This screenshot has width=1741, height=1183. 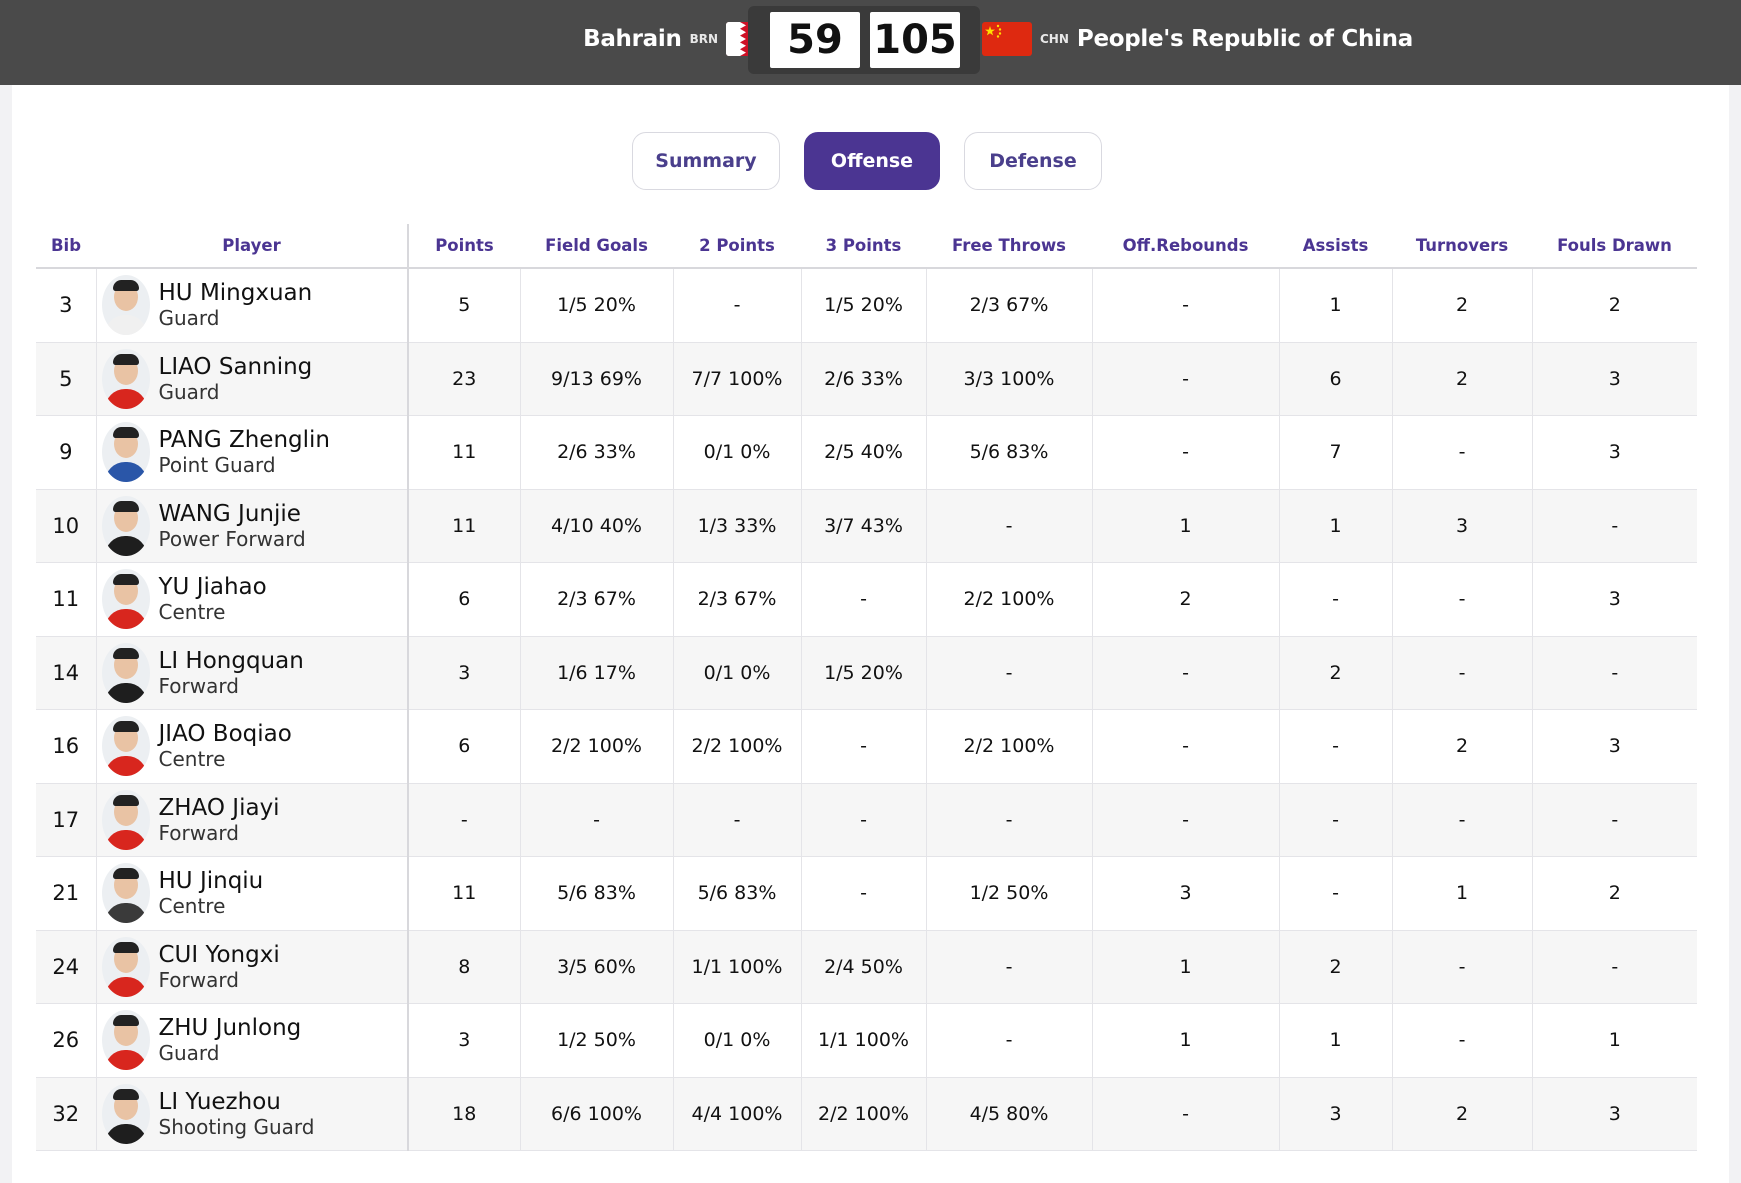 I want to click on player-name: CUI Yongxi, so click(x=219, y=954).